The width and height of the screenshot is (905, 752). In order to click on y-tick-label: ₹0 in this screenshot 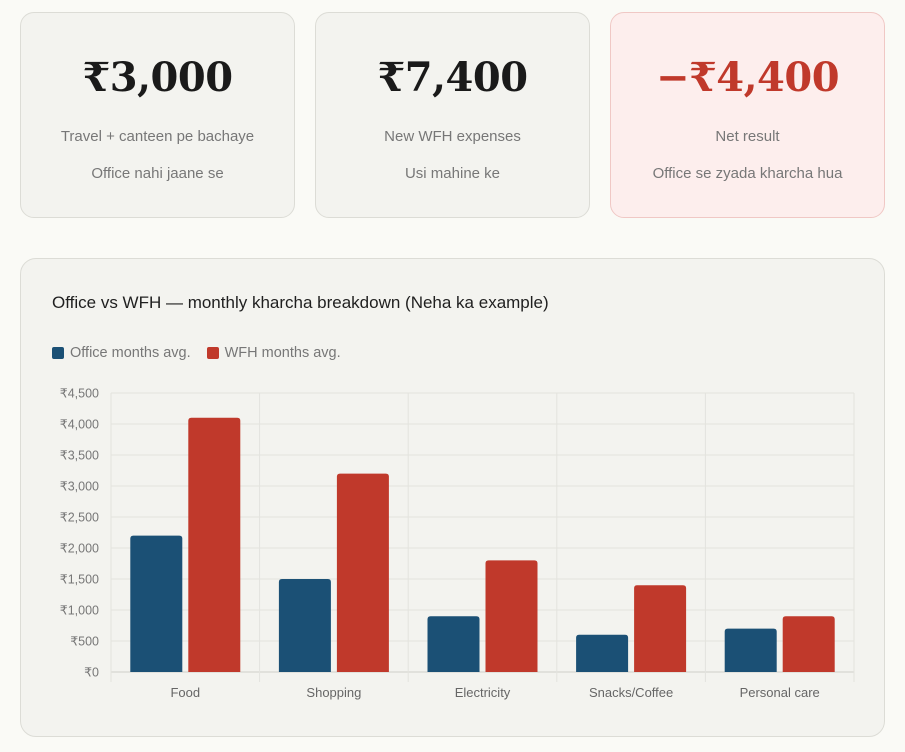, I will do `click(91, 673)`.